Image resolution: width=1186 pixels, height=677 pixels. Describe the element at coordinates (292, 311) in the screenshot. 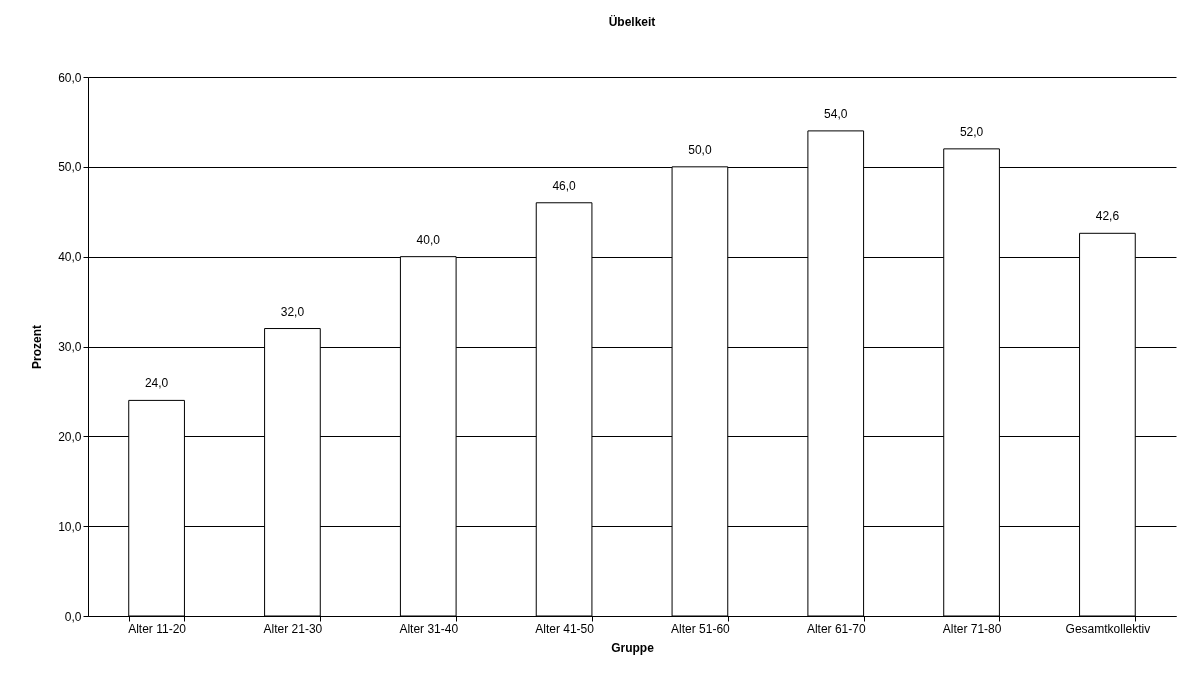

I see `data-label: 32,0` at that location.